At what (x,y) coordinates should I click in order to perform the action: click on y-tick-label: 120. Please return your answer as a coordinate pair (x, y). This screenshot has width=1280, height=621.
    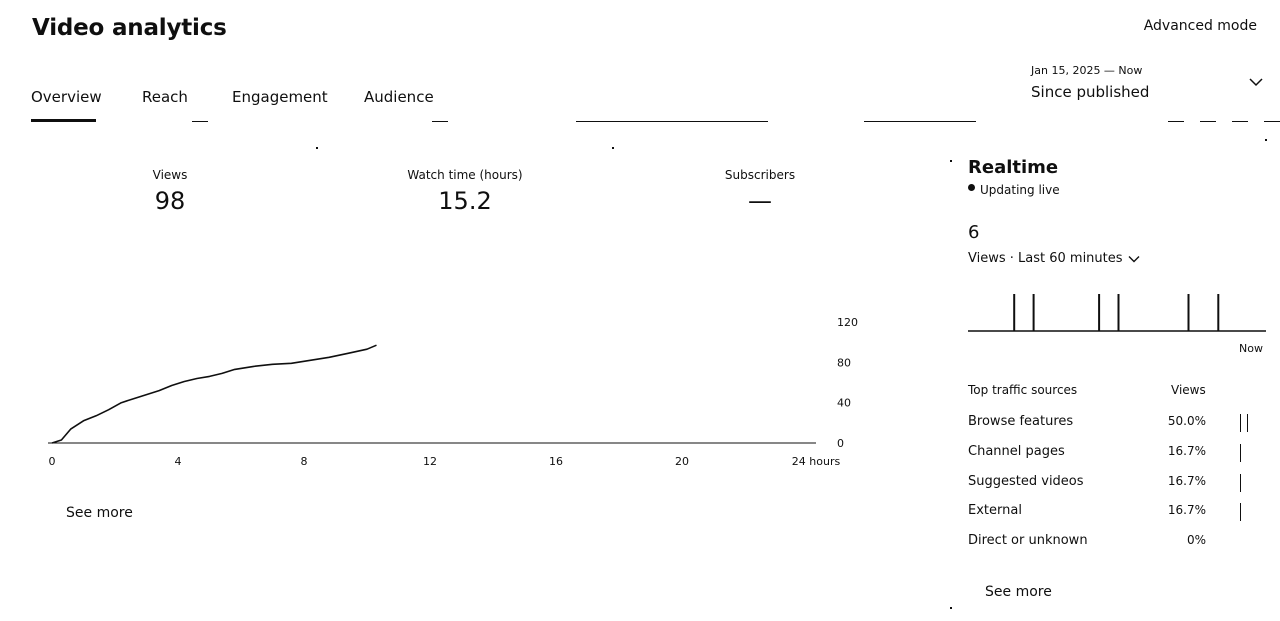
    Looking at the image, I should click on (847, 322).